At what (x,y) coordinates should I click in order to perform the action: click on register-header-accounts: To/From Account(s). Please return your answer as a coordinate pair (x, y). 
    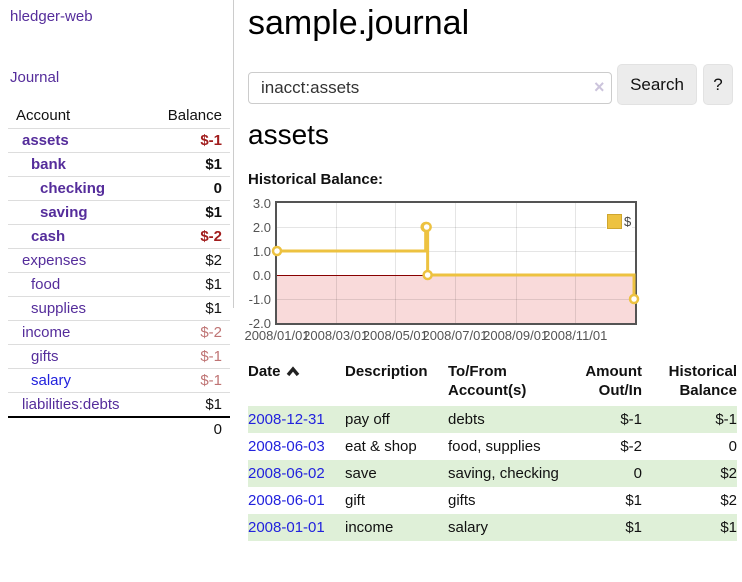
    Looking at the image, I should click on (487, 381).